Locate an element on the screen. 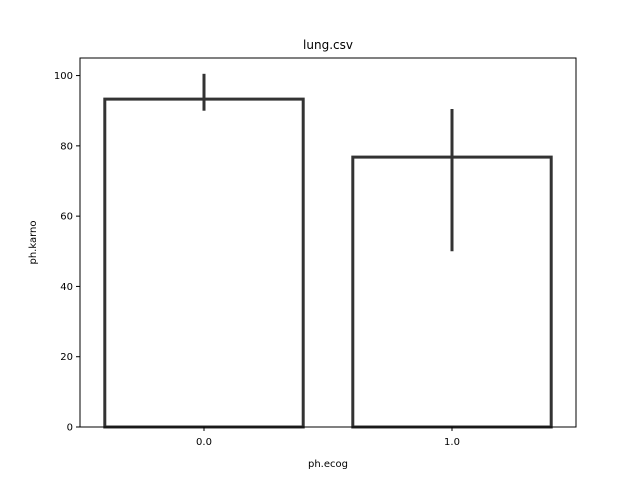 The image size is (640, 480). x-axis-label: ph.ecog is located at coordinates (328, 464).